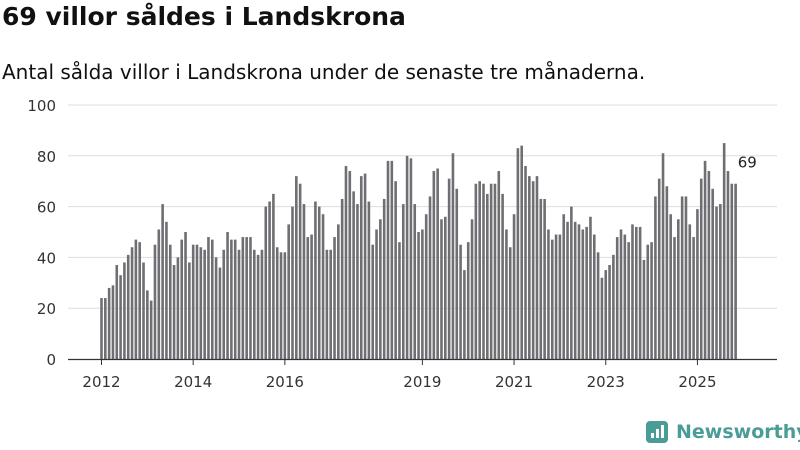 The width and height of the screenshot is (800, 450). What do you see at coordinates (46, 157) in the screenshot?
I see `y-tick-label: 80` at bounding box center [46, 157].